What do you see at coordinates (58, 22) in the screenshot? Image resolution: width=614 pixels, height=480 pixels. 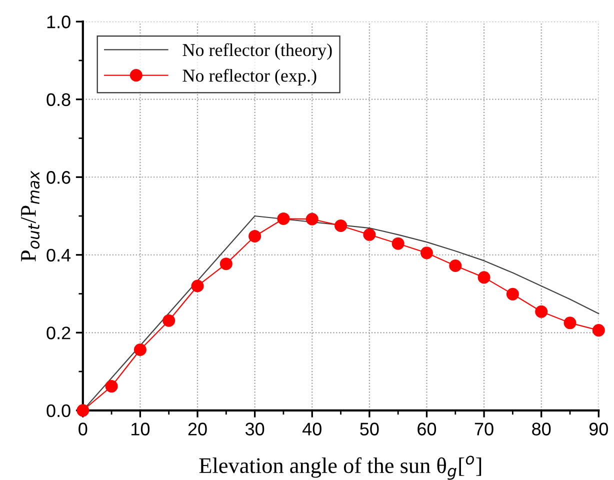 I see `y-tick-label: 1.0` at bounding box center [58, 22].